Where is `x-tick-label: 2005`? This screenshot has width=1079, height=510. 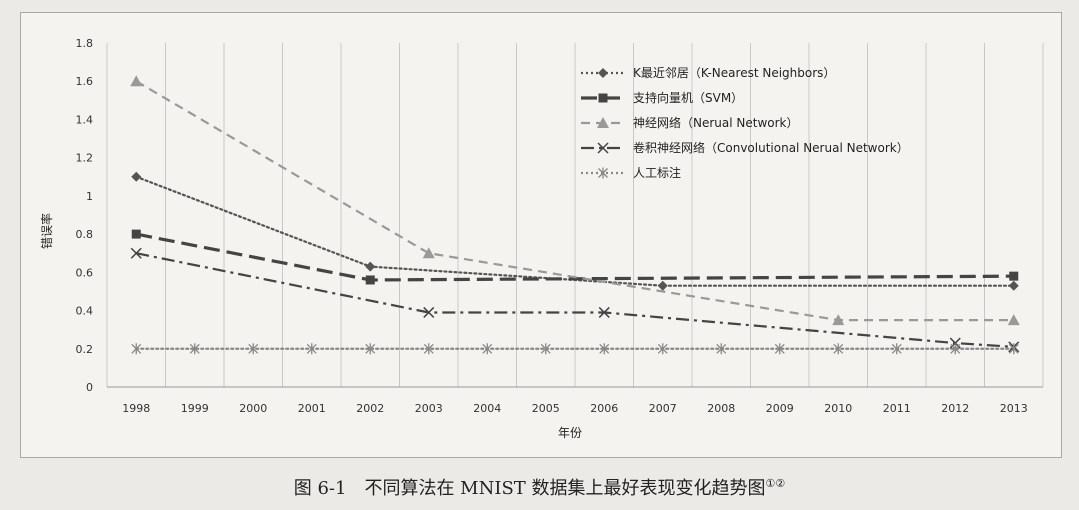 x-tick-label: 2005 is located at coordinates (546, 408).